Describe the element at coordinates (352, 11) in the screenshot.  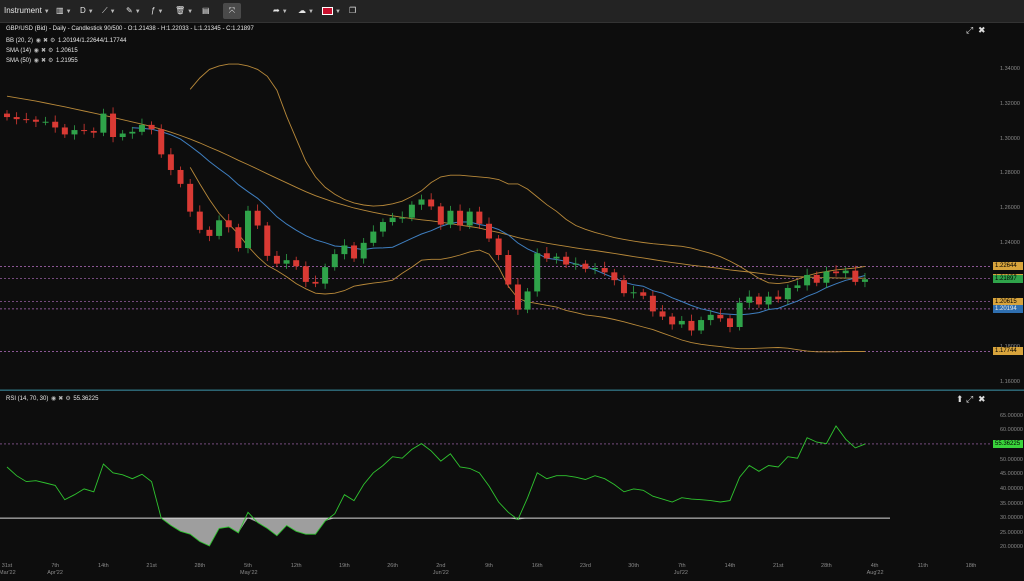
I see `window-button: ❐` at that location.